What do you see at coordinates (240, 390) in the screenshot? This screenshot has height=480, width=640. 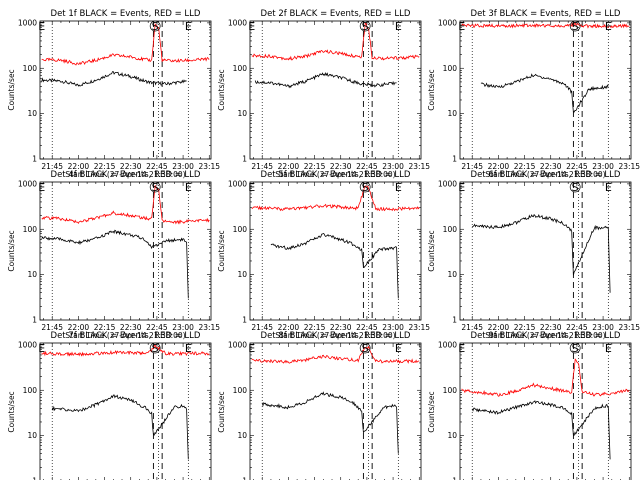 I see `panel-8-y-tick-label: 100` at bounding box center [240, 390].